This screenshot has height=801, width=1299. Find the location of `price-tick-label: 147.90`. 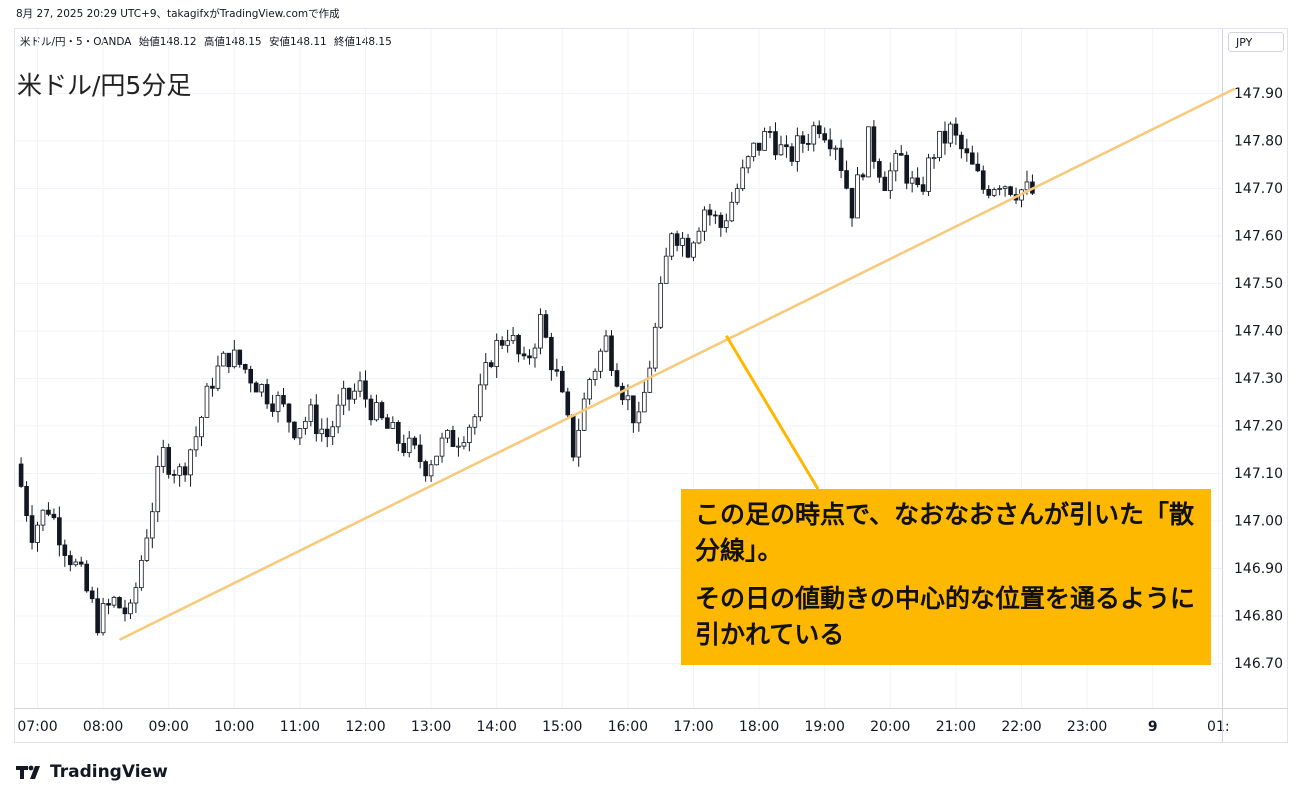

price-tick-label: 147.90 is located at coordinates (1258, 94).